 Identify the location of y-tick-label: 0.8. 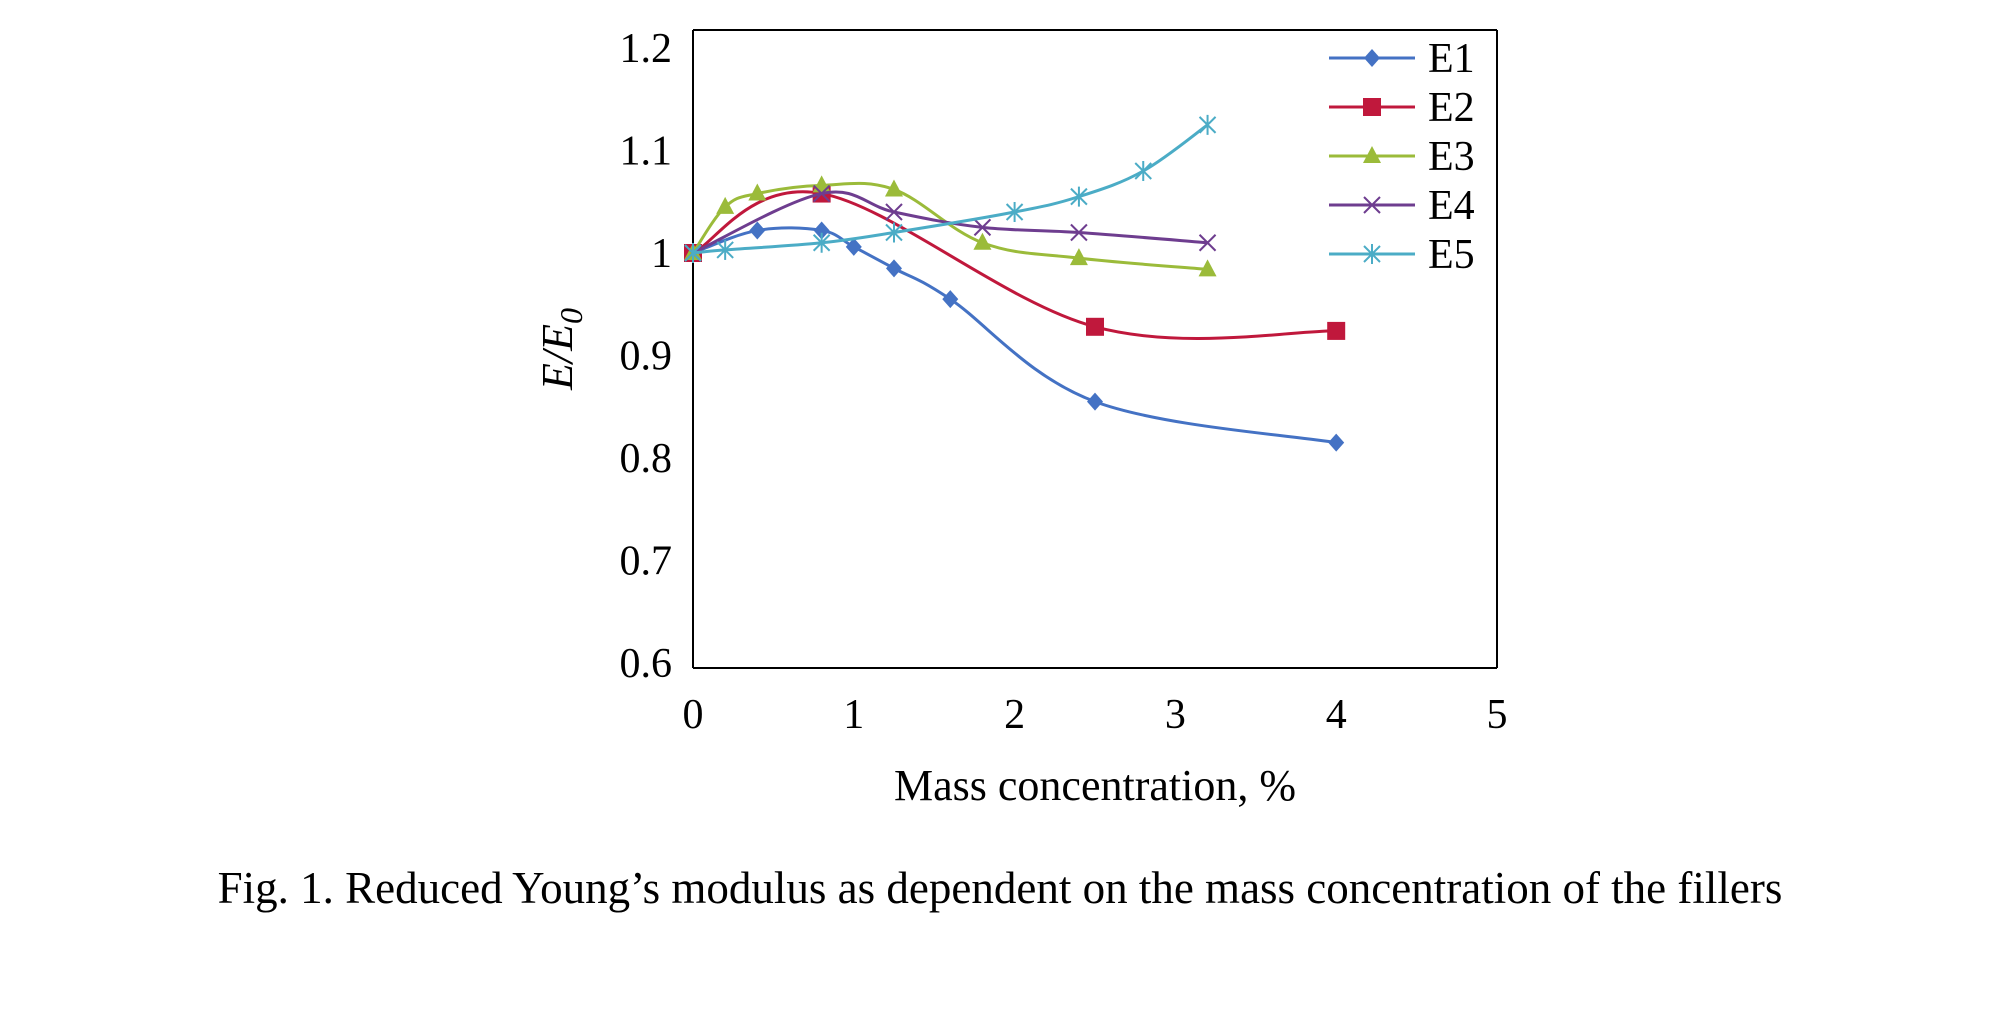
(646, 459).